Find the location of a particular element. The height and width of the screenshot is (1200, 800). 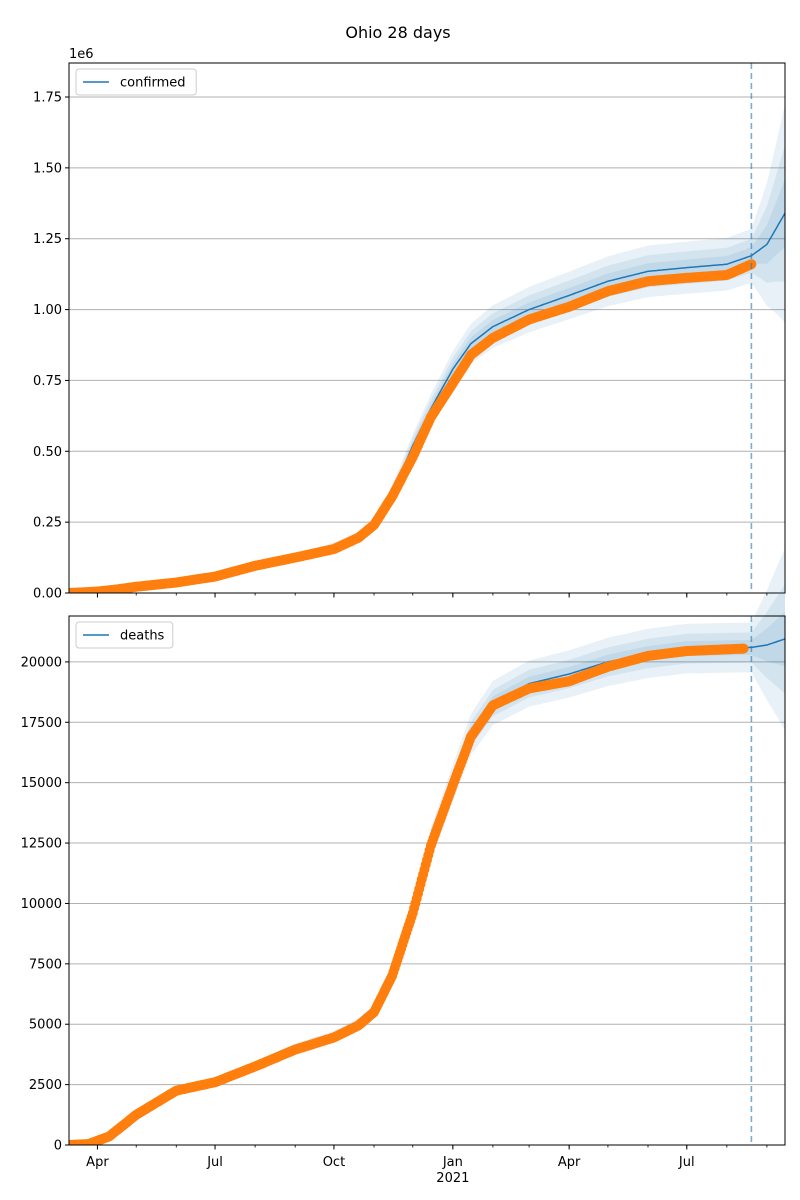

y-tick-label: 0.00 is located at coordinates (47, 594).